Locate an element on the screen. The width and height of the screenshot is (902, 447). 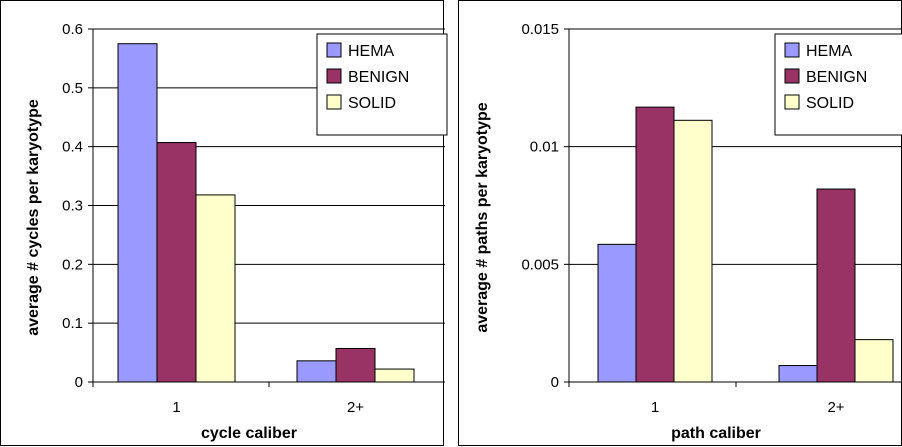
paths-ytick-label: 0.015 is located at coordinates (540, 29).